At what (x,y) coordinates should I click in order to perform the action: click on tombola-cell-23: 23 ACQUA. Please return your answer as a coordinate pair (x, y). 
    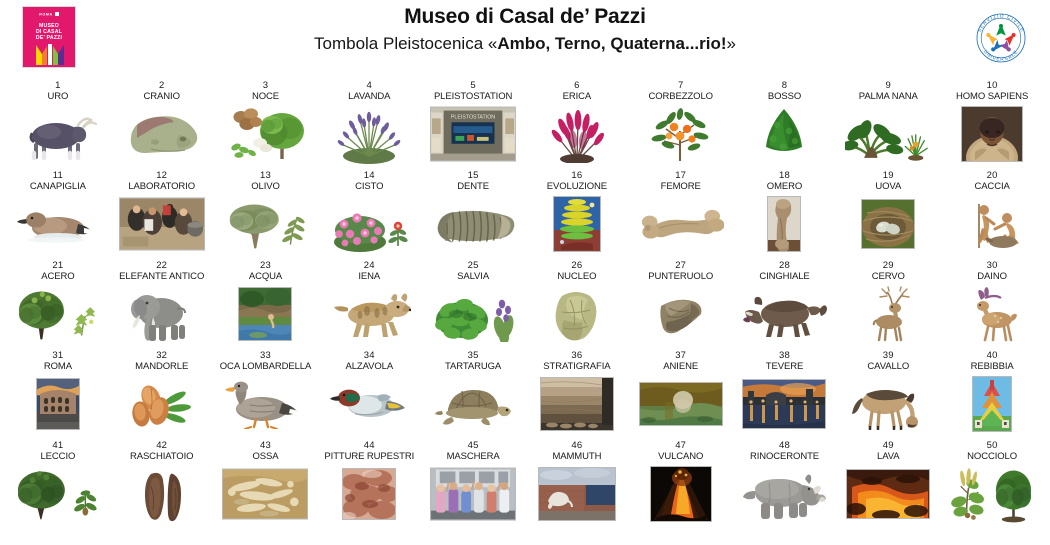
    Looking at the image, I should click on (266, 303).